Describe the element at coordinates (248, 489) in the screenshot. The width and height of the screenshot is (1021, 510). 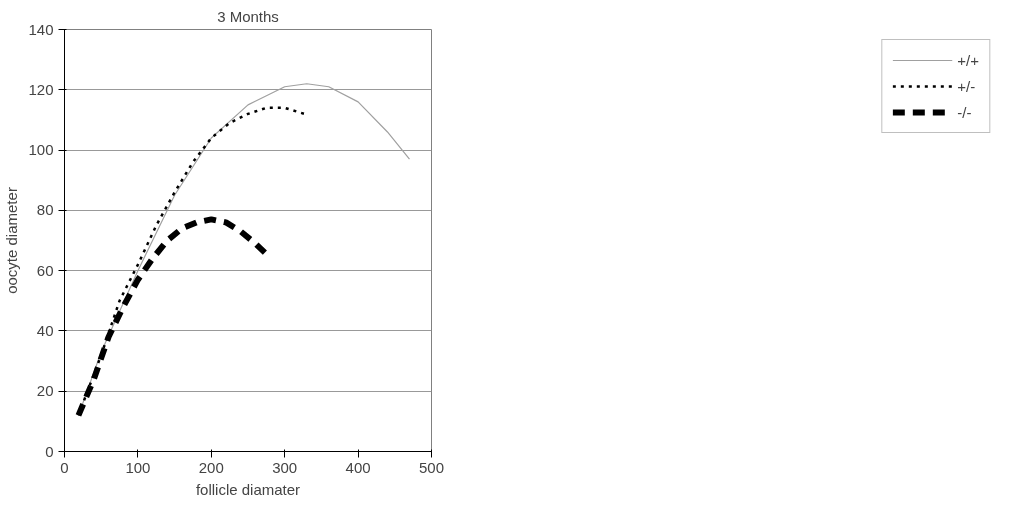
I see `x-axis-title: follicle diamater` at that location.